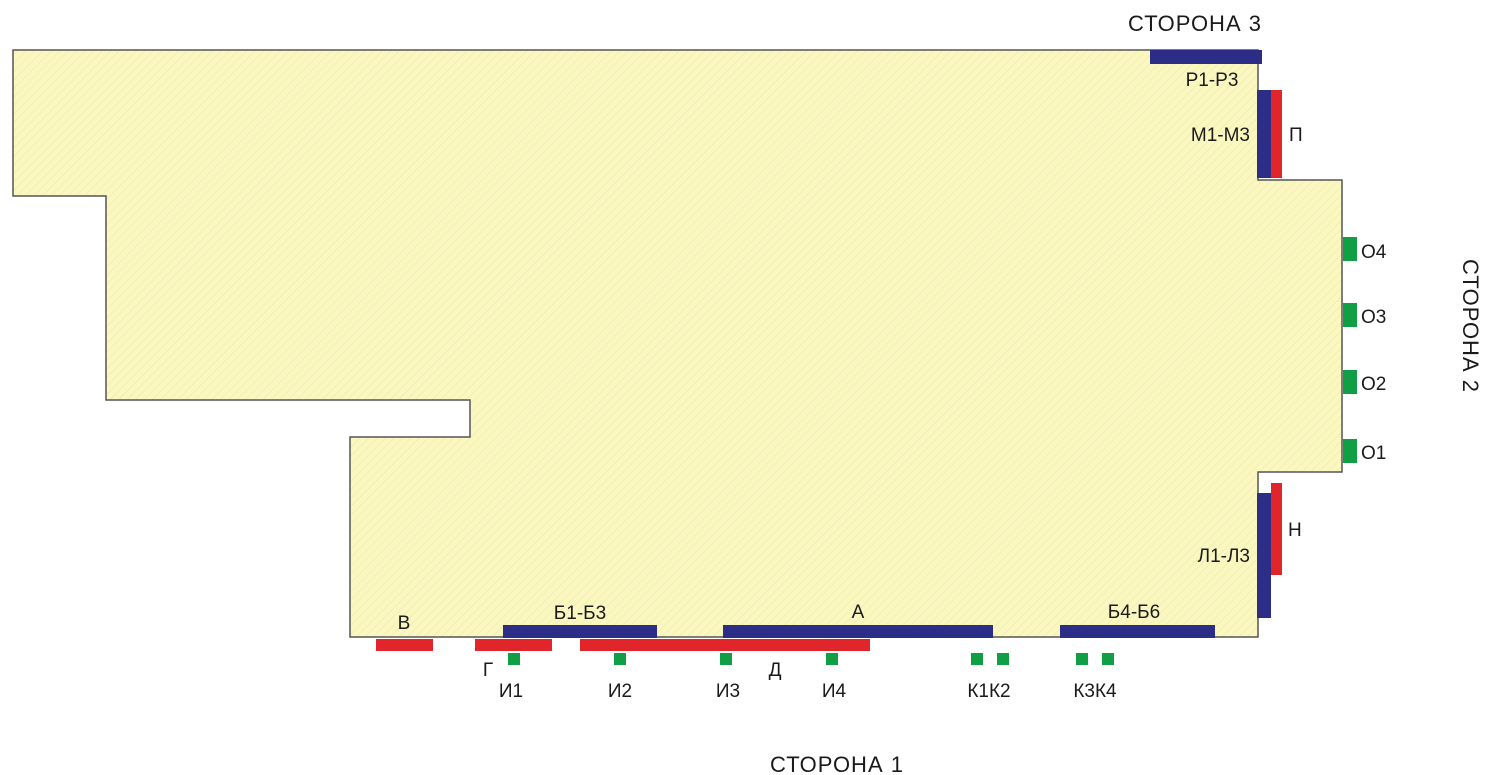  Describe the element at coordinates (988, 691) in the screenshot. I see `k1k2-label: К1К2` at that location.